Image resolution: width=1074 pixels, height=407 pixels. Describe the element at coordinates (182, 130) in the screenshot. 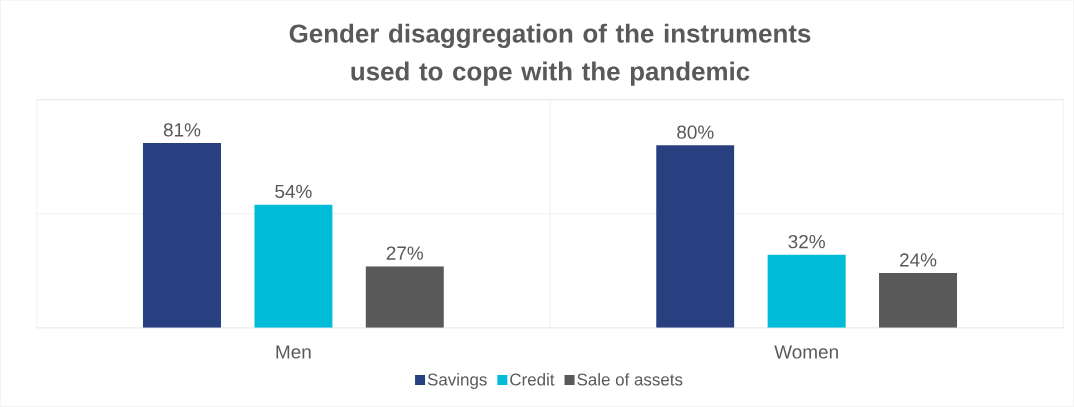

I see `data-label: 81%` at that location.